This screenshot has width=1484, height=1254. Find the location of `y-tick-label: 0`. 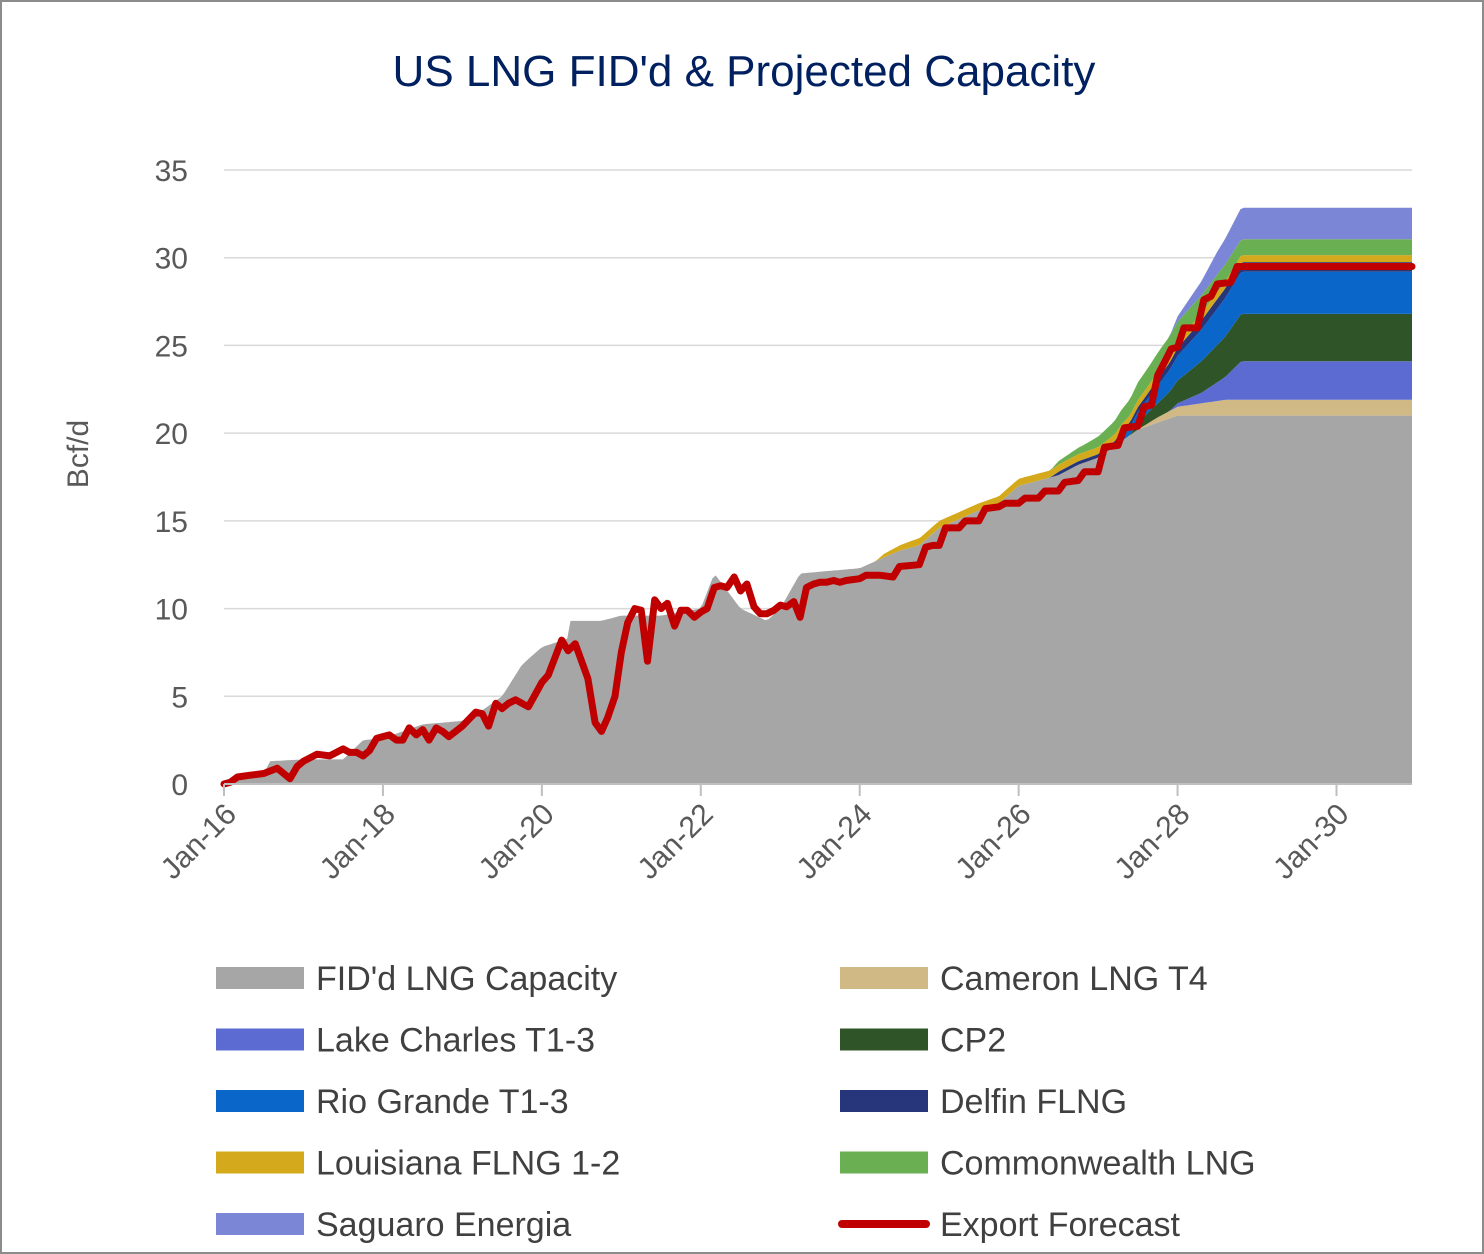

y-tick-label: 0 is located at coordinates (179, 785).